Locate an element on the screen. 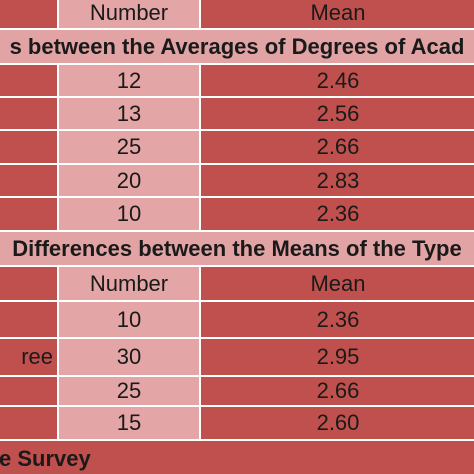 The width and height of the screenshot is (474, 474). footer-text: e Survey is located at coordinates (45, 458).